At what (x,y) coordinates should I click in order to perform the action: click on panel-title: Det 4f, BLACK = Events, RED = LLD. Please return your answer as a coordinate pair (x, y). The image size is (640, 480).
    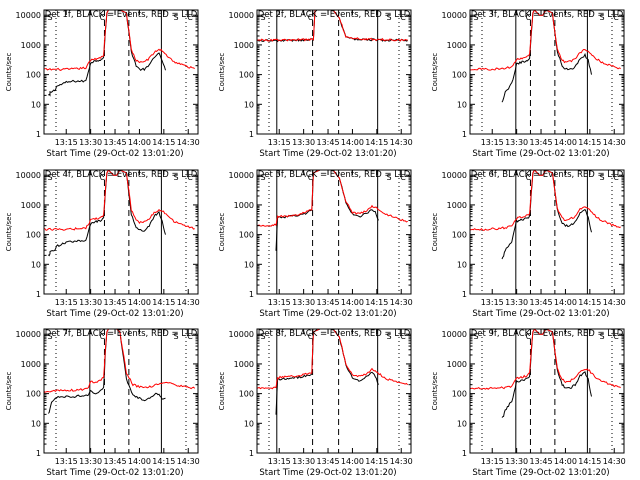
    Looking at the image, I should click on (121, 175).